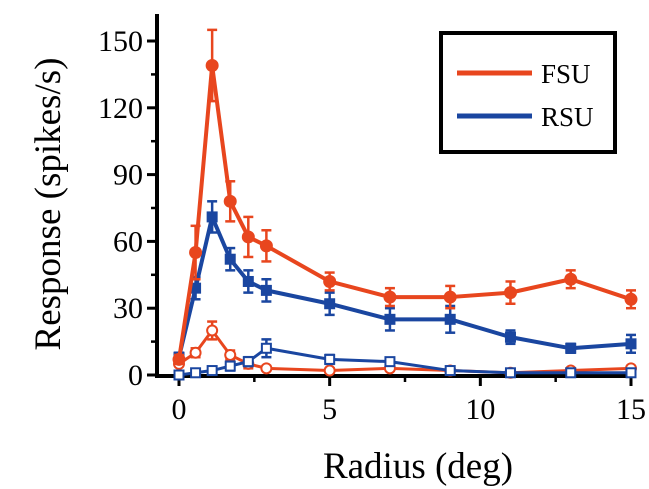  What do you see at coordinates (329, 409) in the screenshot?
I see `x-tick-label: 5` at bounding box center [329, 409].